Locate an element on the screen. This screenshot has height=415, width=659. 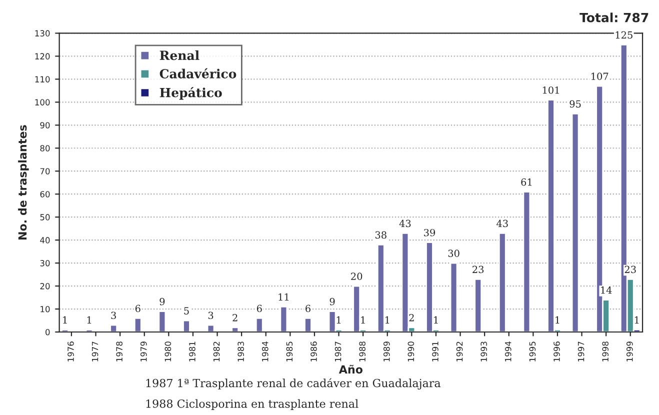
data-label: 14 is located at coordinates (606, 290).